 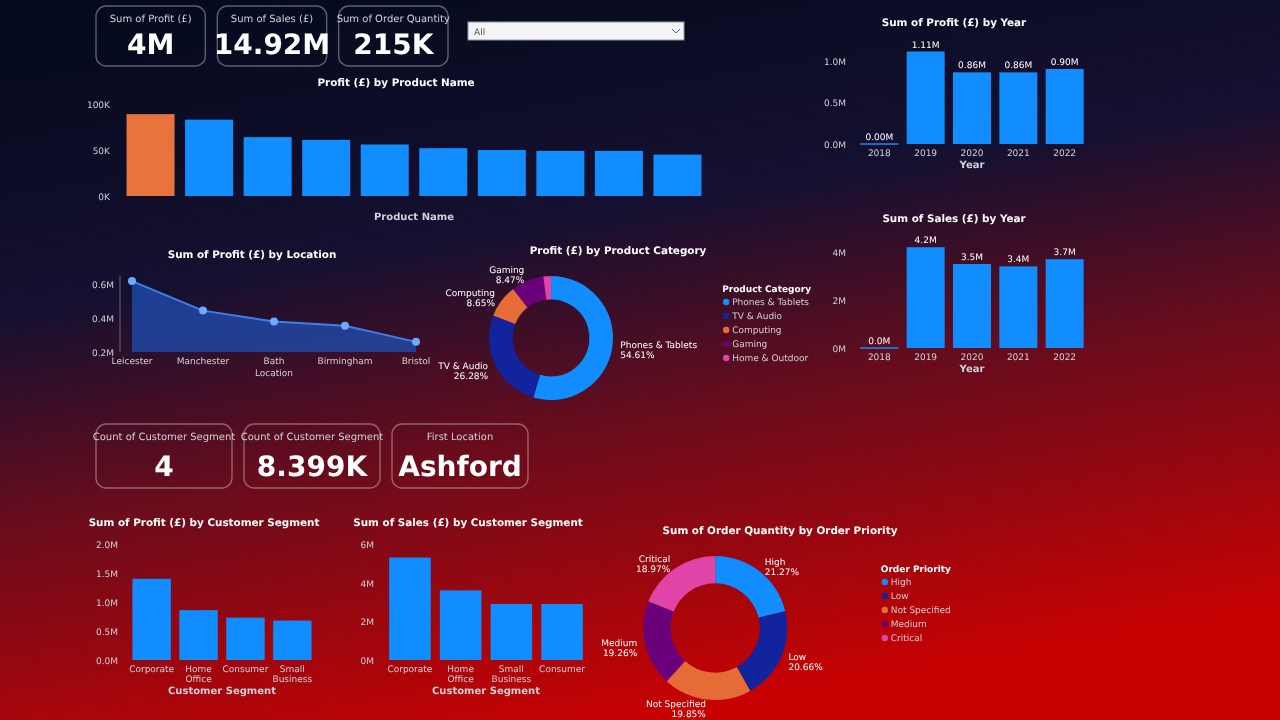 What do you see at coordinates (313, 468) in the screenshot?
I see `text: 8.399K` at bounding box center [313, 468].